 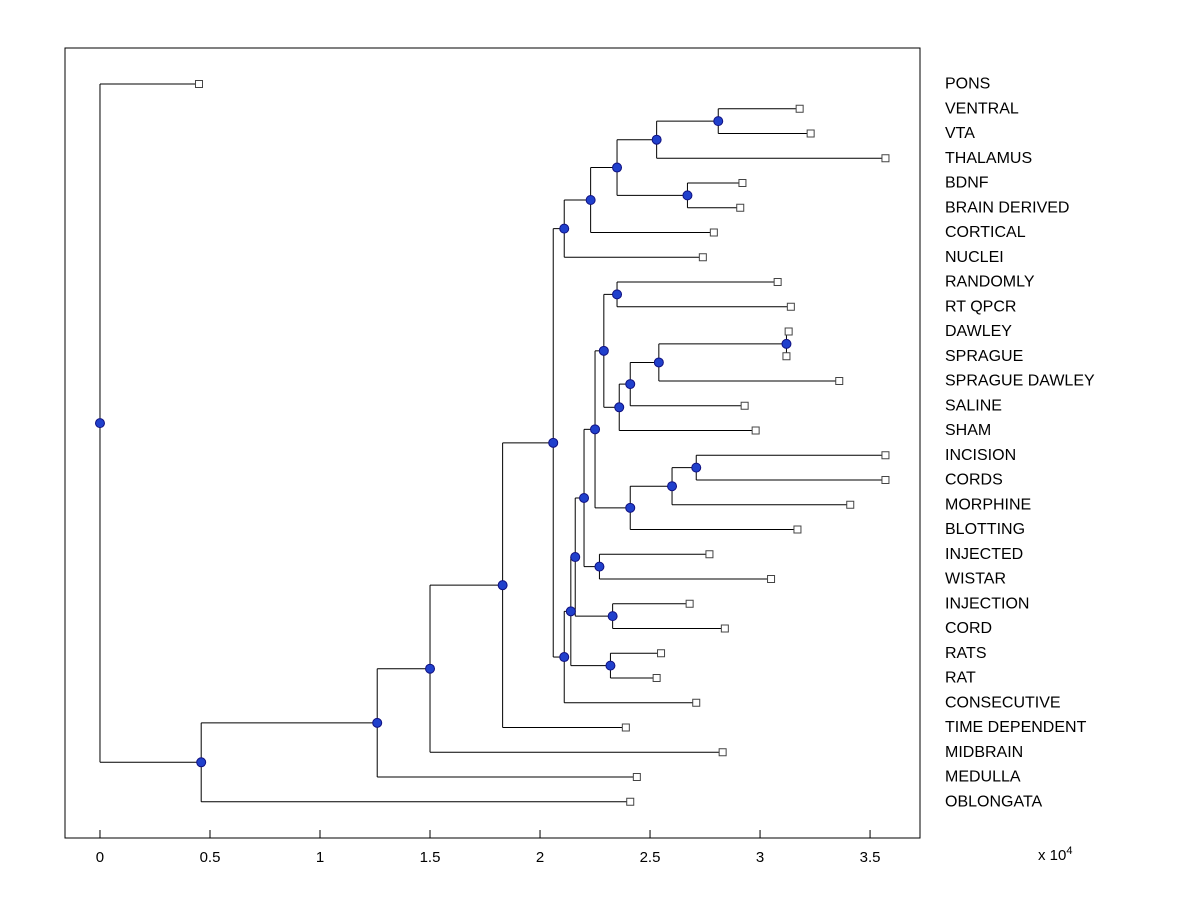 What do you see at coordinates (988, 504) in the screenshot?
I see `leaf-label: MORPHINE` at bounding box center [988, 504].